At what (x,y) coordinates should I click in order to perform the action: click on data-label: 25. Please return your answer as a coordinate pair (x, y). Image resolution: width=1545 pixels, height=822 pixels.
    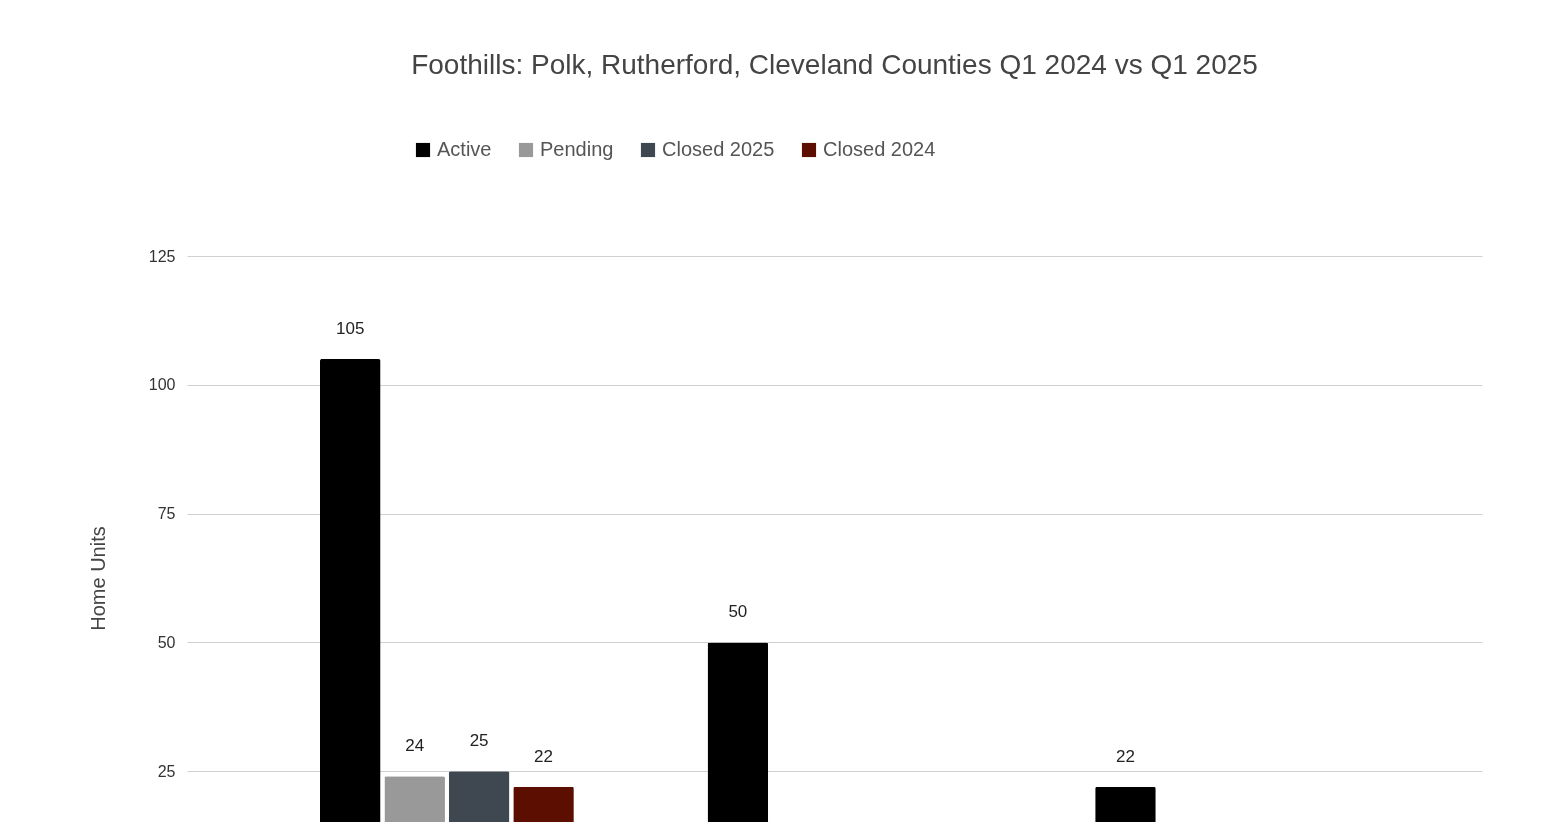
    Looking at the image, I should click on (479, 741).